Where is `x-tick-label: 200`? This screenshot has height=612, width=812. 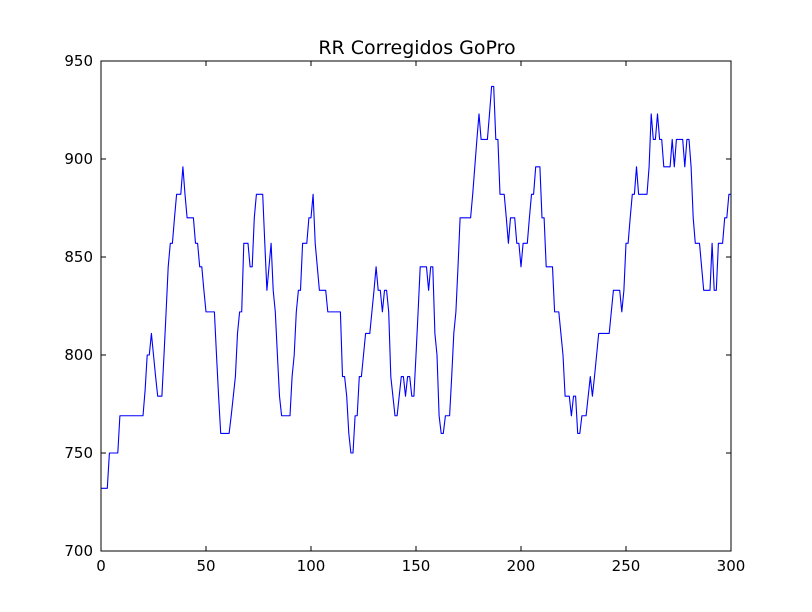 x-tick-label: 200 is located at coordinates (521, 566).